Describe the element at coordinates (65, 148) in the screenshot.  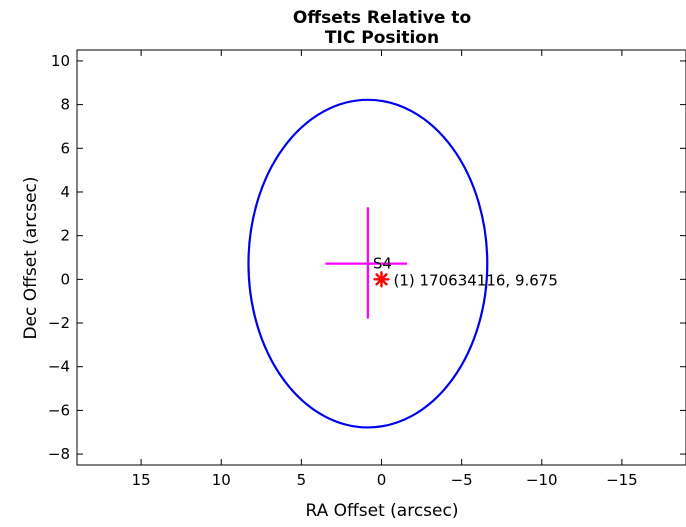
I see `y-tick-label: 6` at that location.